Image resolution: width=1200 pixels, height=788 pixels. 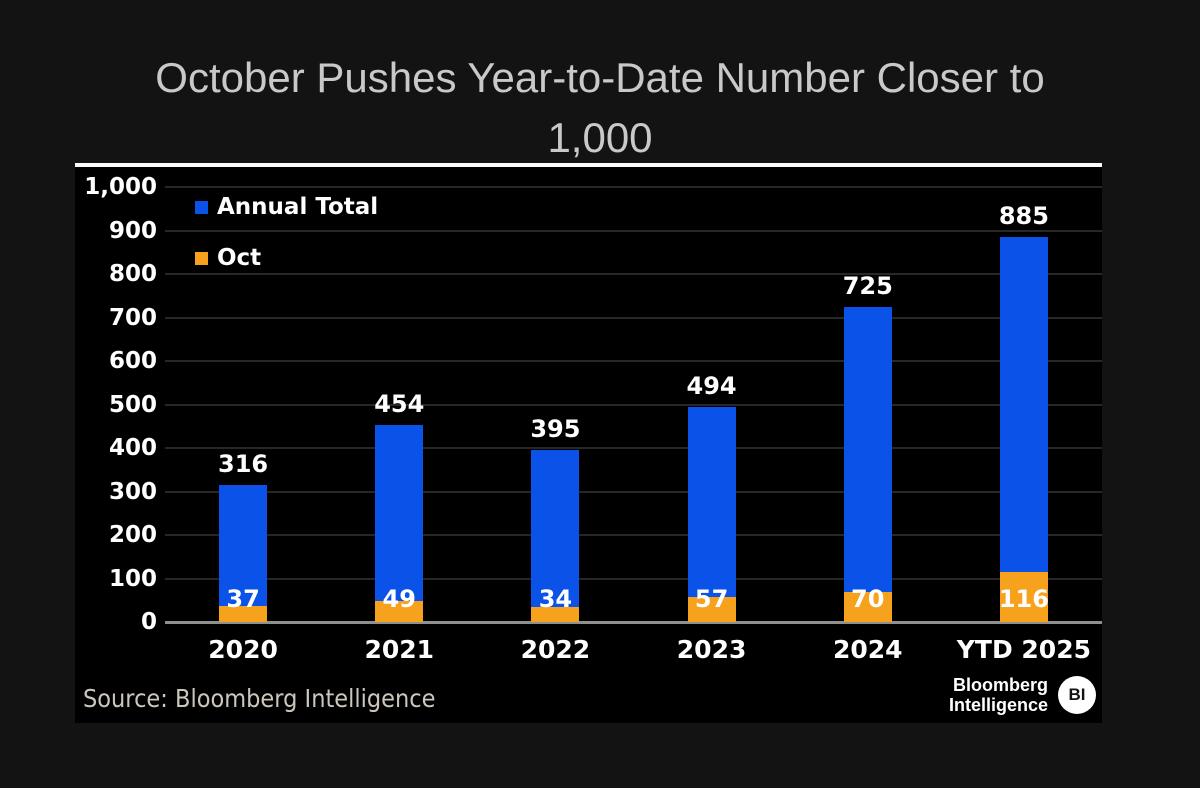 I want to click on y-tick-label-1000: 1,000, so click(x=120, y=187).